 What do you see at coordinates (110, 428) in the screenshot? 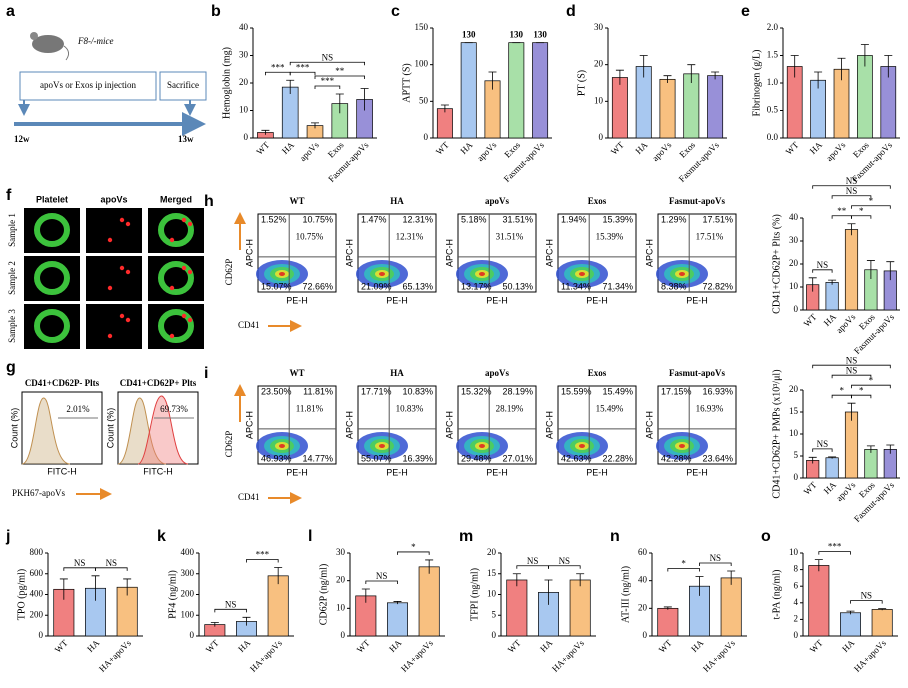
I see `axis-label: Count (%)` at bounding box center [110, 428].